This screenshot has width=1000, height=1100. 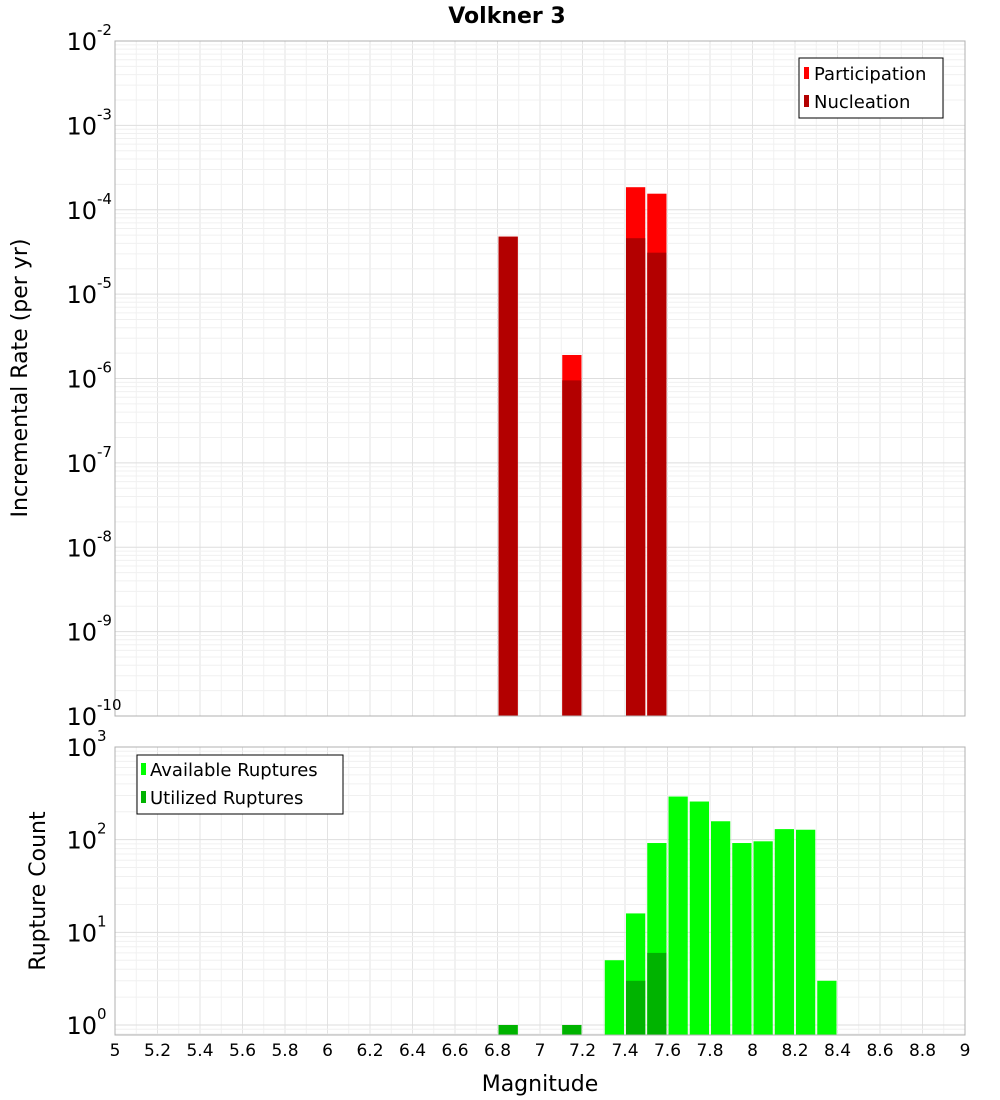 I want to click on y-tick-label: 10 -3, so click(x=89, y=122).